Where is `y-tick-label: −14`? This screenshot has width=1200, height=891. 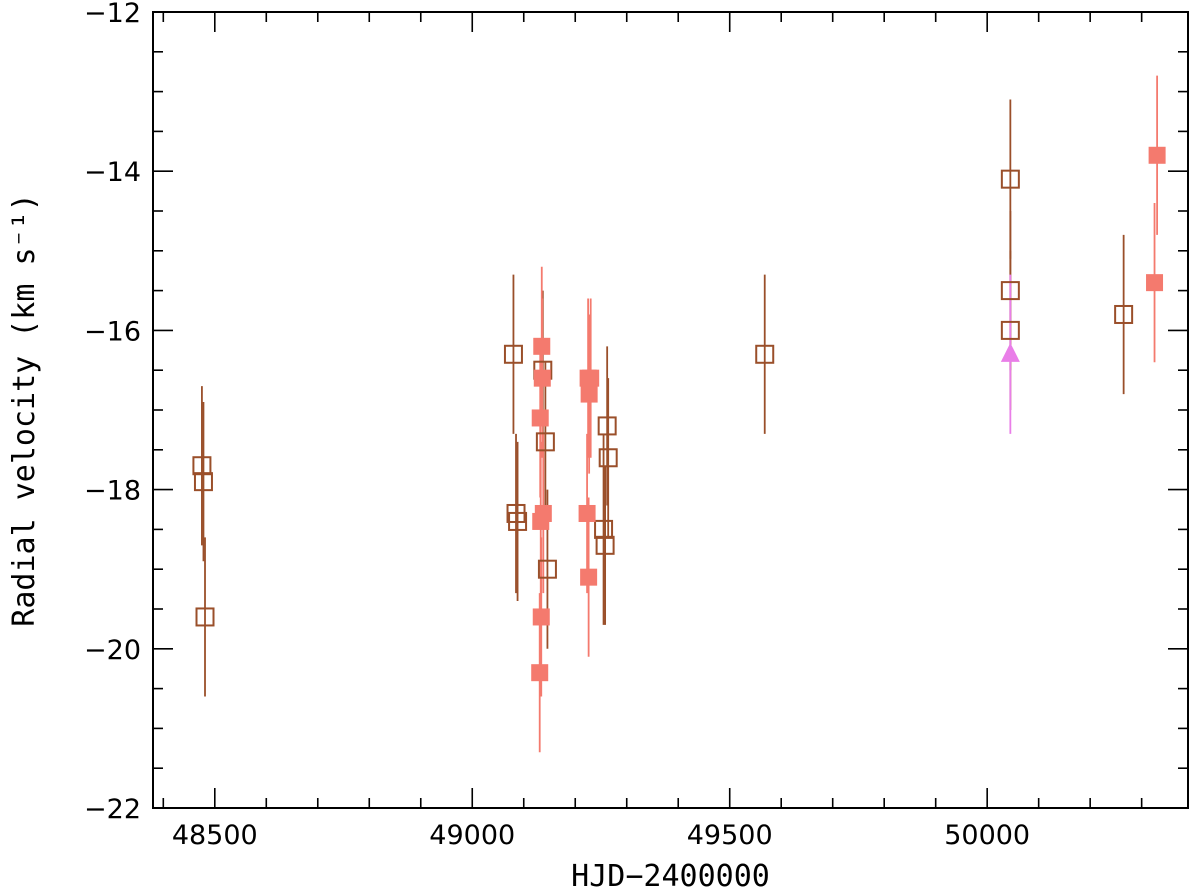 y-tick-label: −14 is located at coordinates (112, 172).